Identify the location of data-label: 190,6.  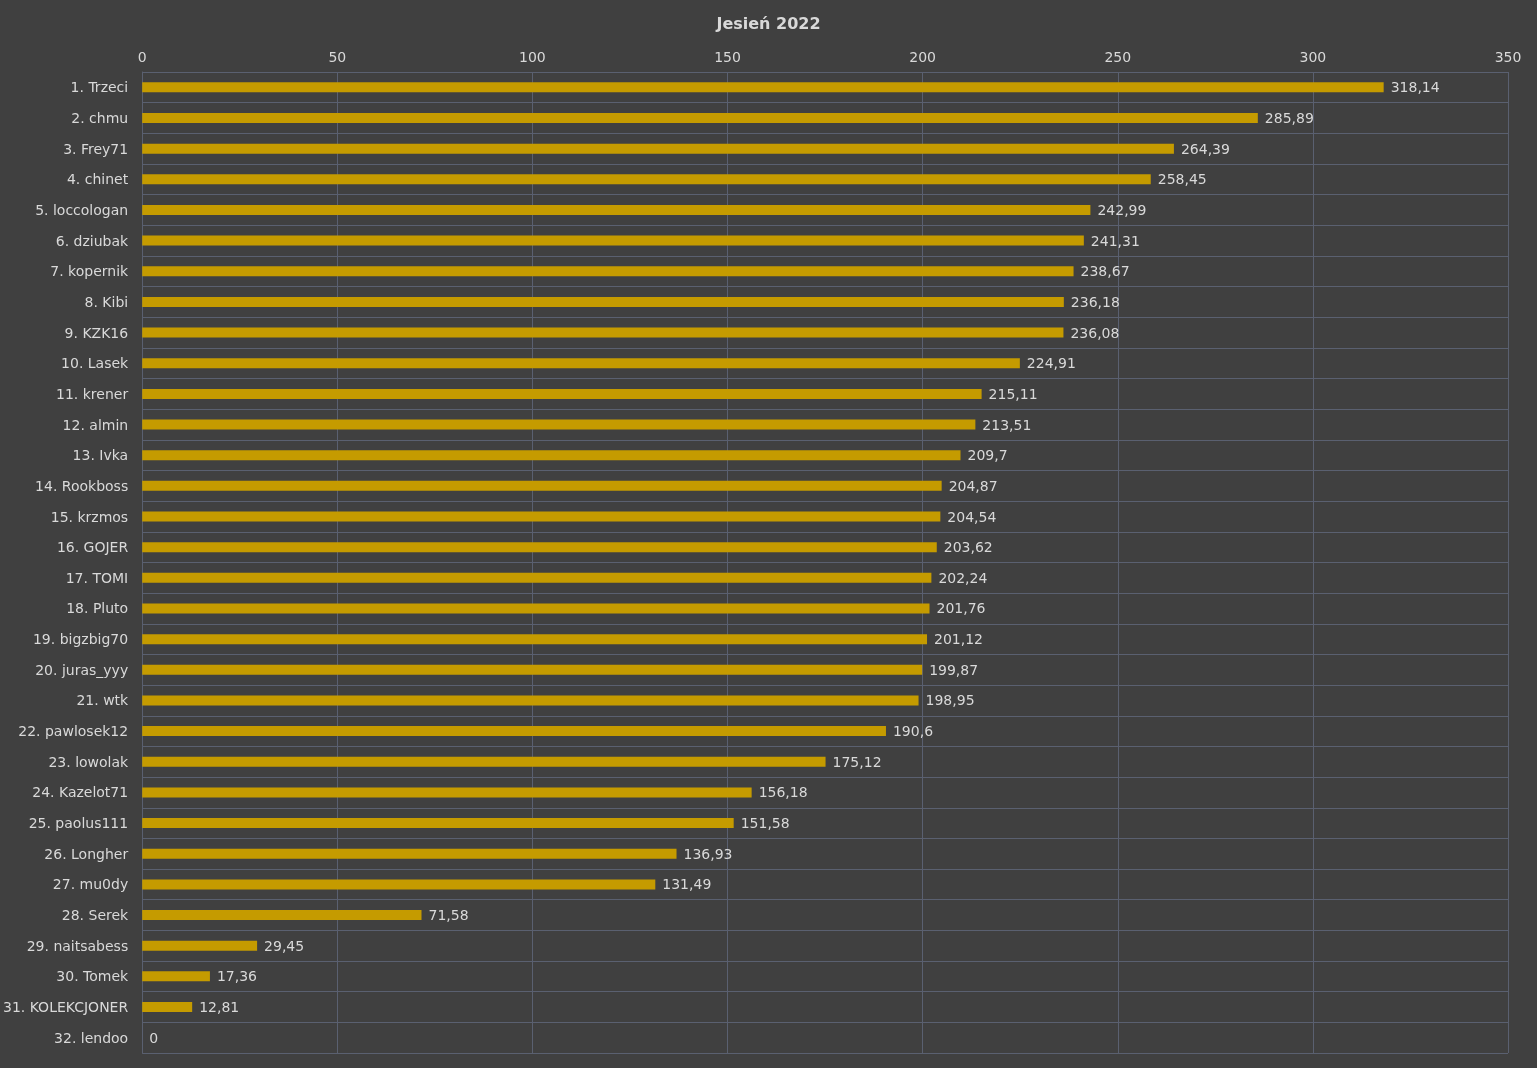
(913, 731).